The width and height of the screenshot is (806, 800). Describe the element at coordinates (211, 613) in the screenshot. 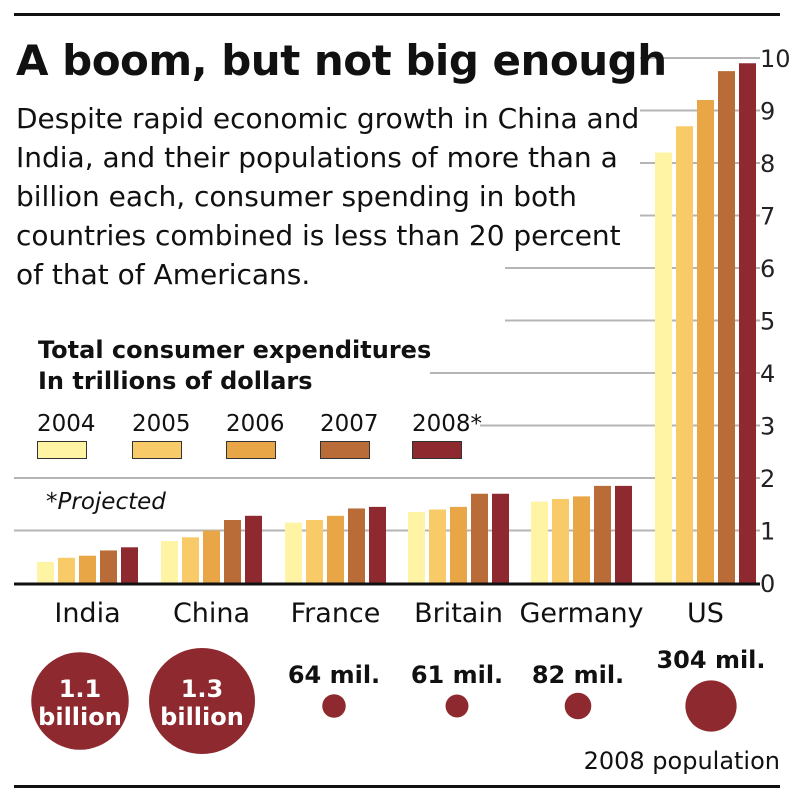

I see `x-category-label: China` at that location.